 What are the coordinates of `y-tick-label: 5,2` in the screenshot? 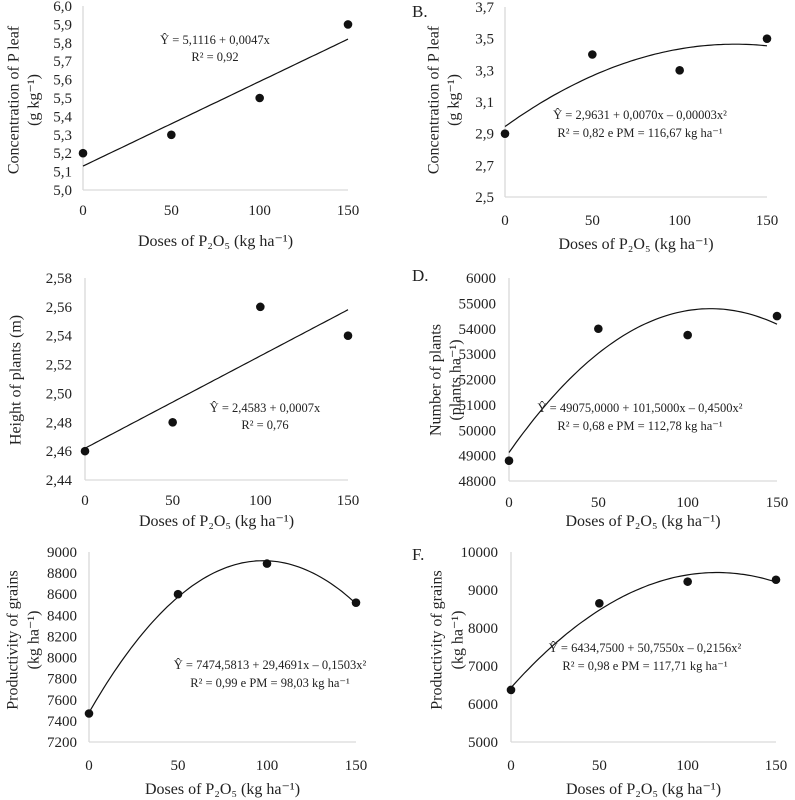 It's located at (62, 154).